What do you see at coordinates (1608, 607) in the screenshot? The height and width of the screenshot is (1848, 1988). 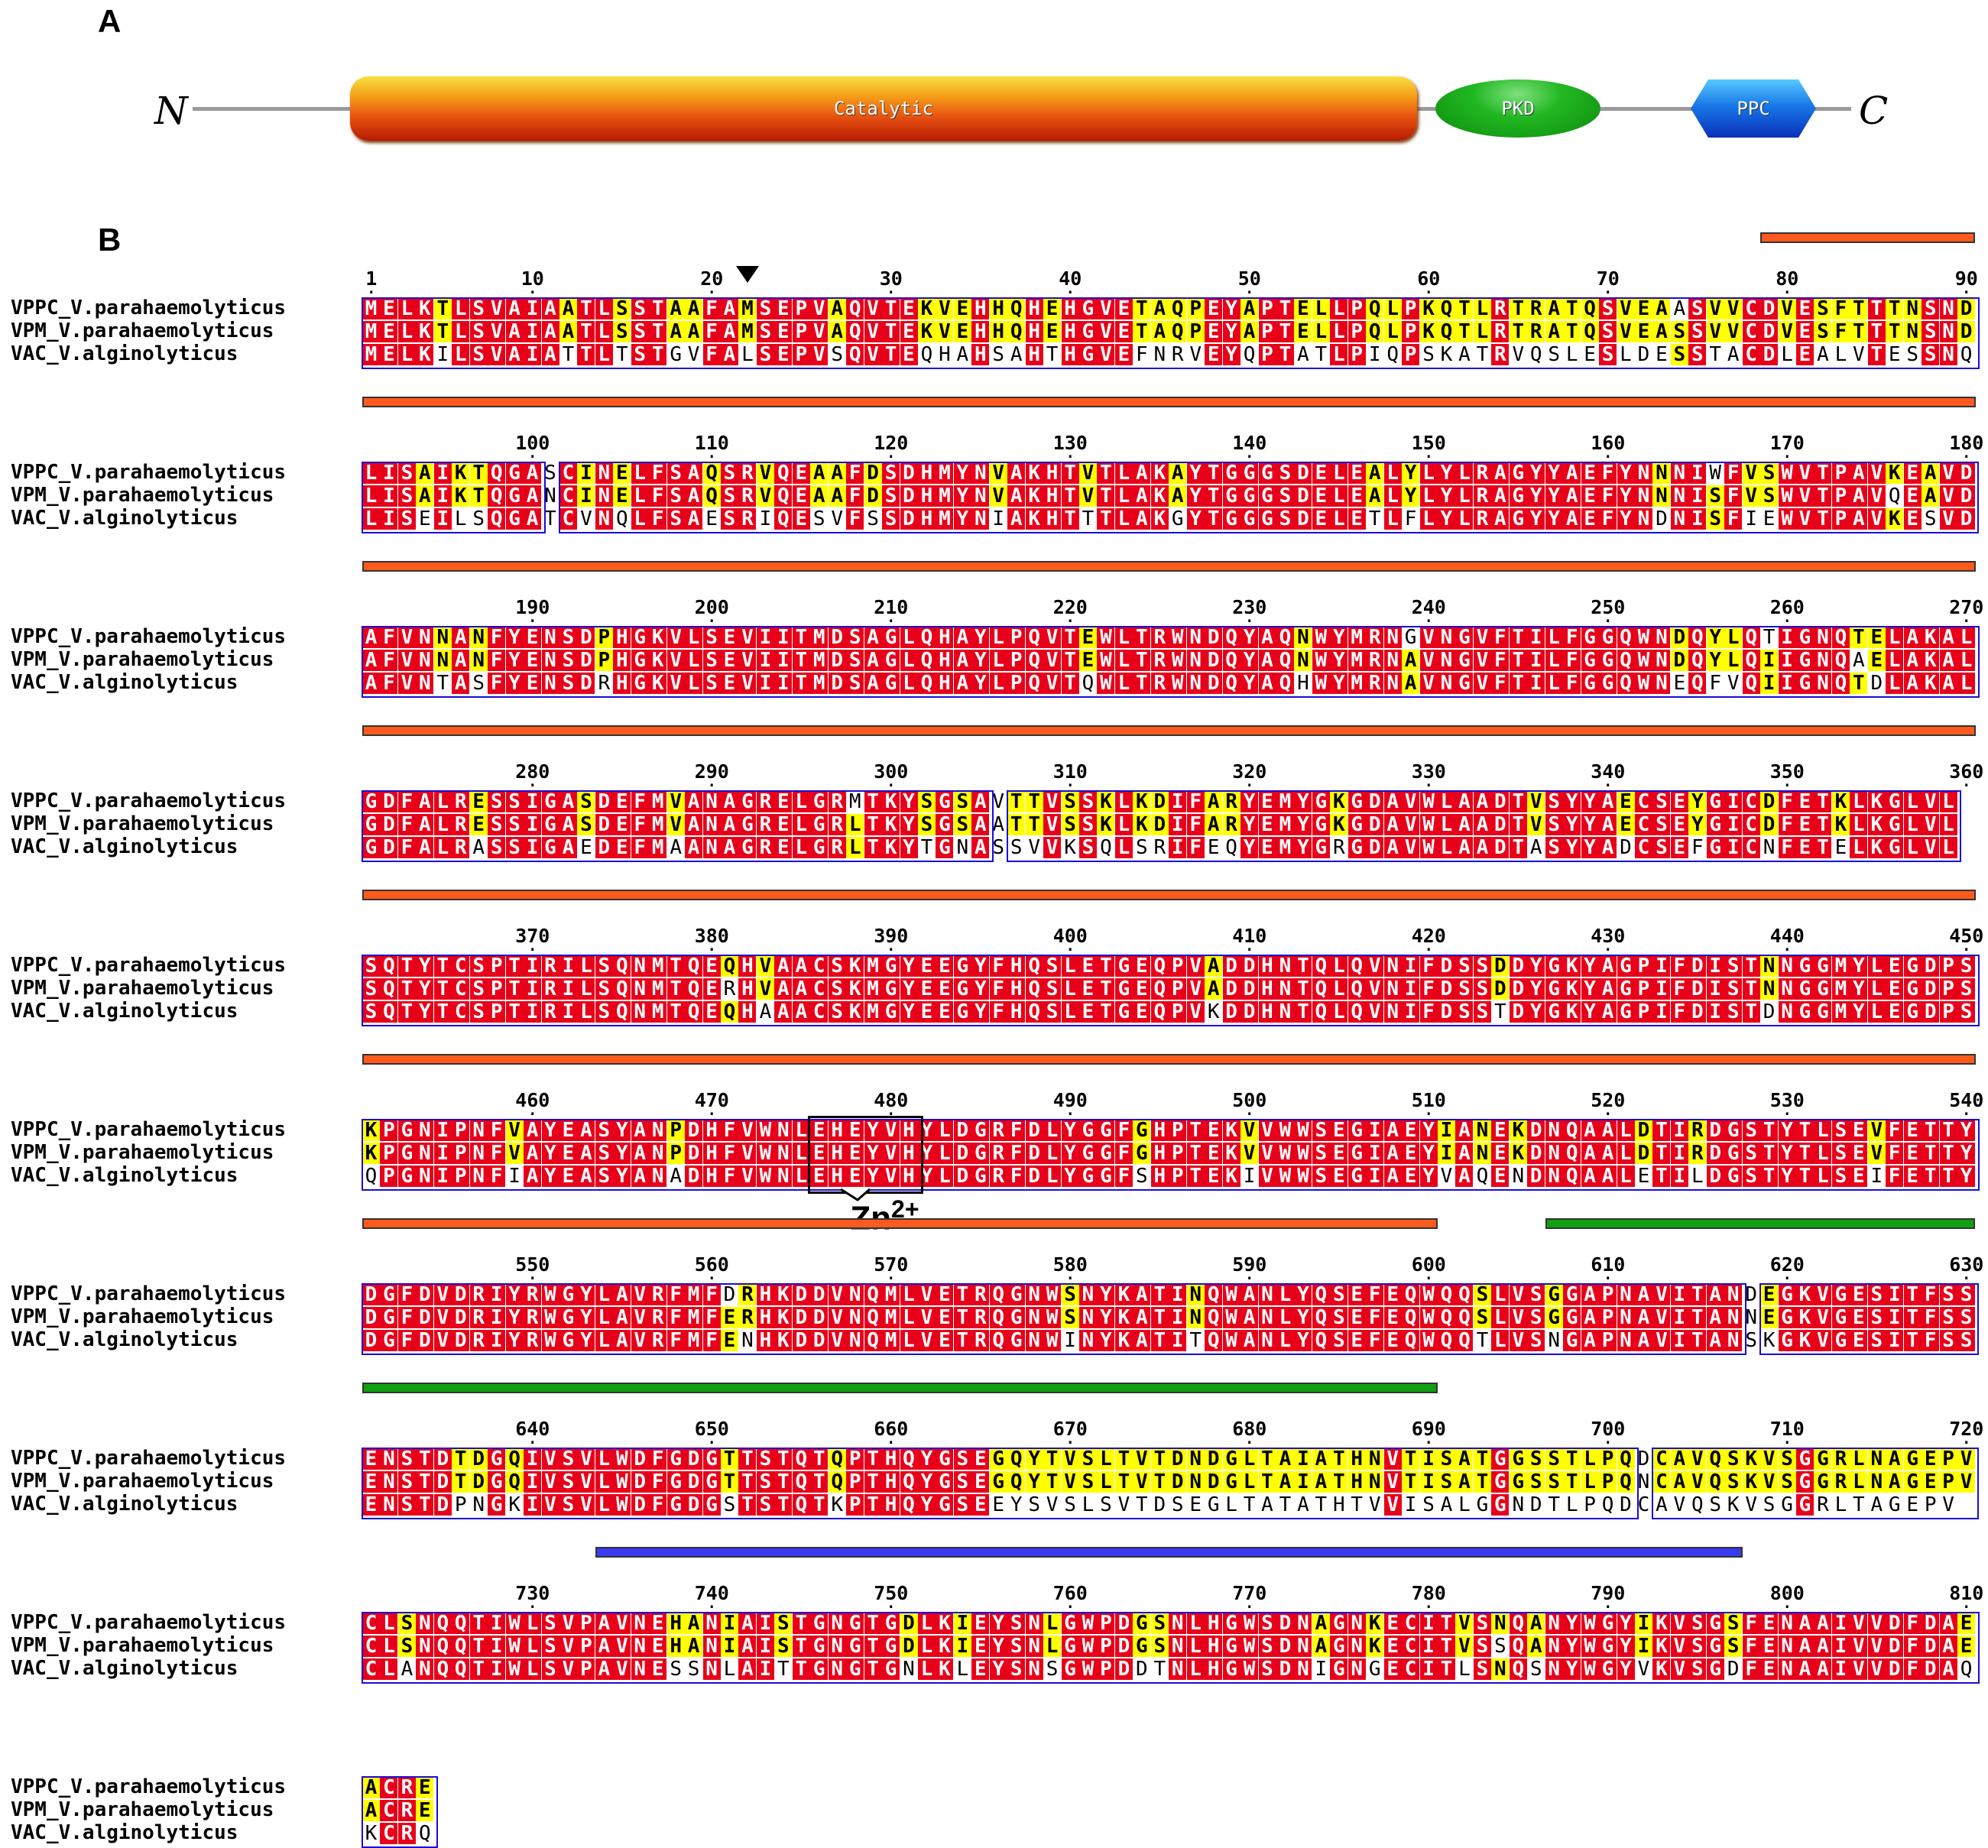 I see `ruler-number: 250` at bounding box center [1608, 607].